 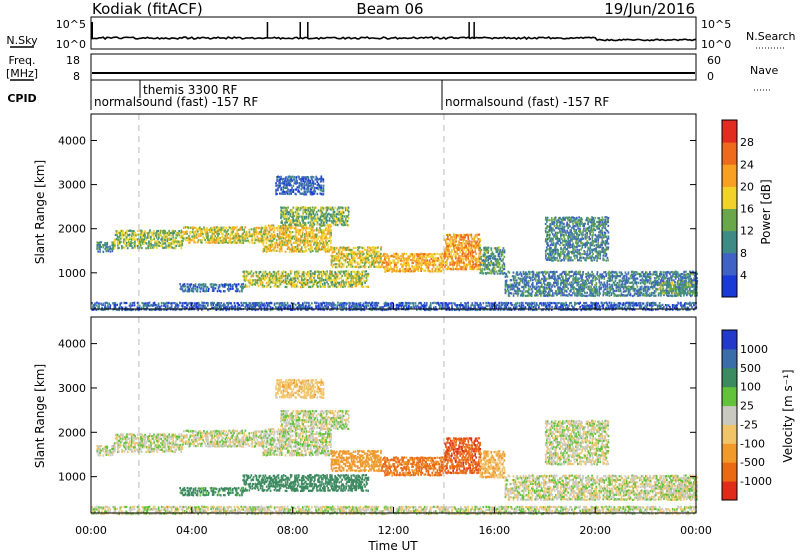 What do you see at coordinates (147, 9) in the screenshot?
I see `site-title: Kodiak (fitACF)` at bounding box center [147, 9].